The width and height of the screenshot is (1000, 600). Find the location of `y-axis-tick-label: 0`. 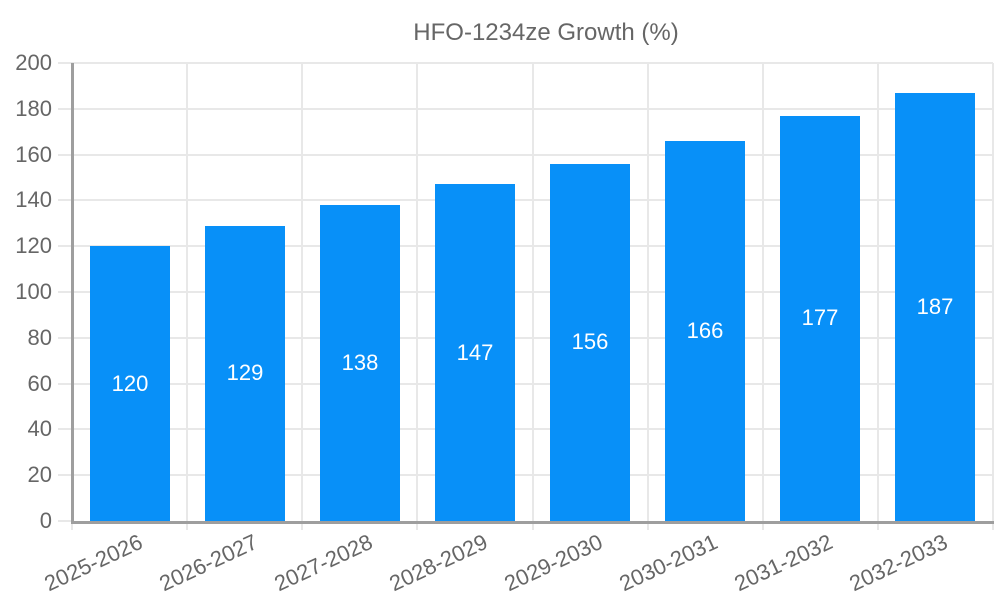

y-axis-tick-label: 0 is located at coordinates (45, 520).